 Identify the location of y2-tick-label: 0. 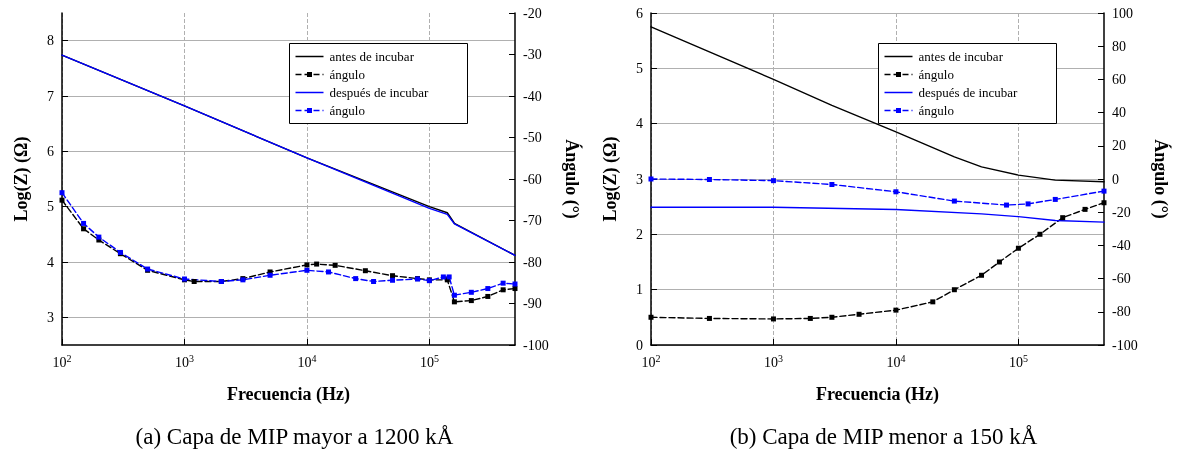
(1115, 179).